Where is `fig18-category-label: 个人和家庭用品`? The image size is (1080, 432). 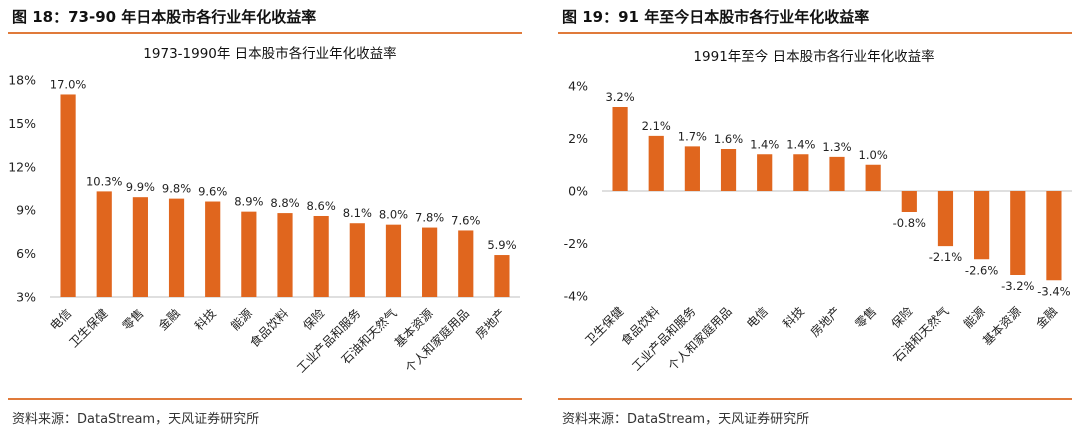 fig18-category-label: 个人和家庭用品 is located at coordinates (437, 341).